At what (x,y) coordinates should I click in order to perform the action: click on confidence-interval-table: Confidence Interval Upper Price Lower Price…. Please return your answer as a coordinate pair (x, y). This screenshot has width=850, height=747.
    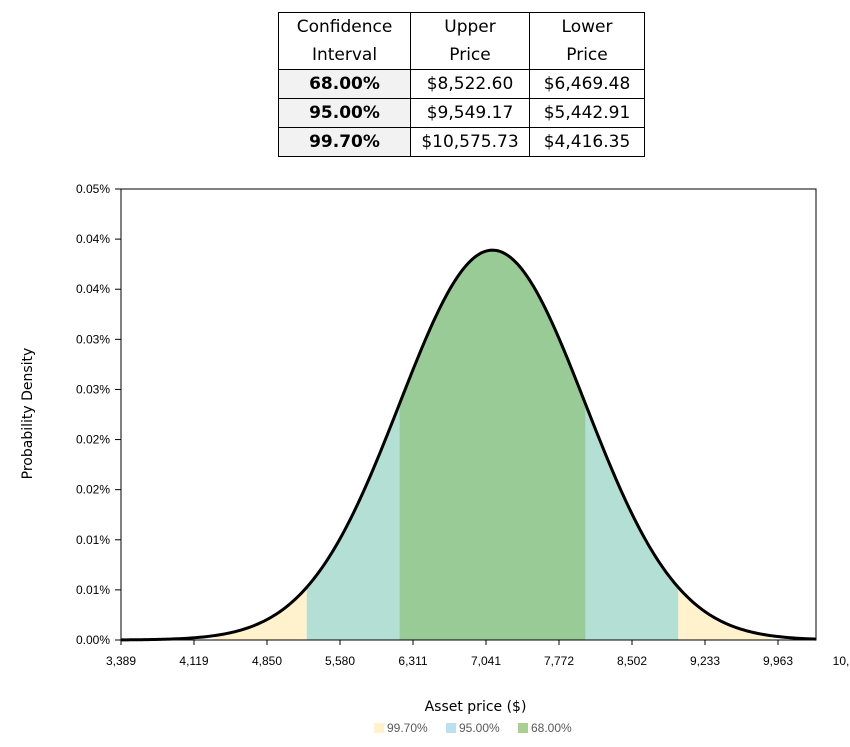
    Looking at the image, I should click on (461, 84).